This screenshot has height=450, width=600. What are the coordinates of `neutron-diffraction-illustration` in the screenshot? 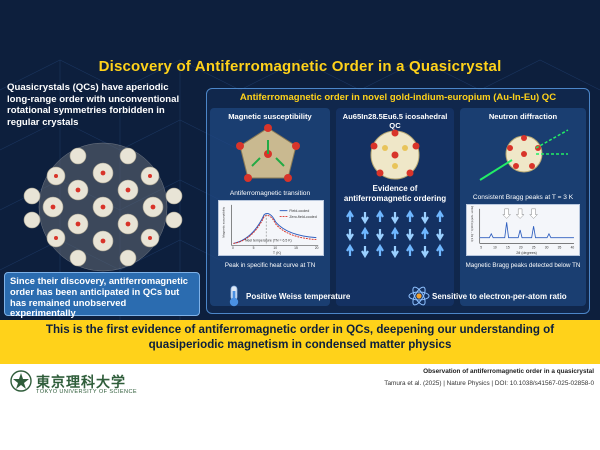 It's located at (524, 155).